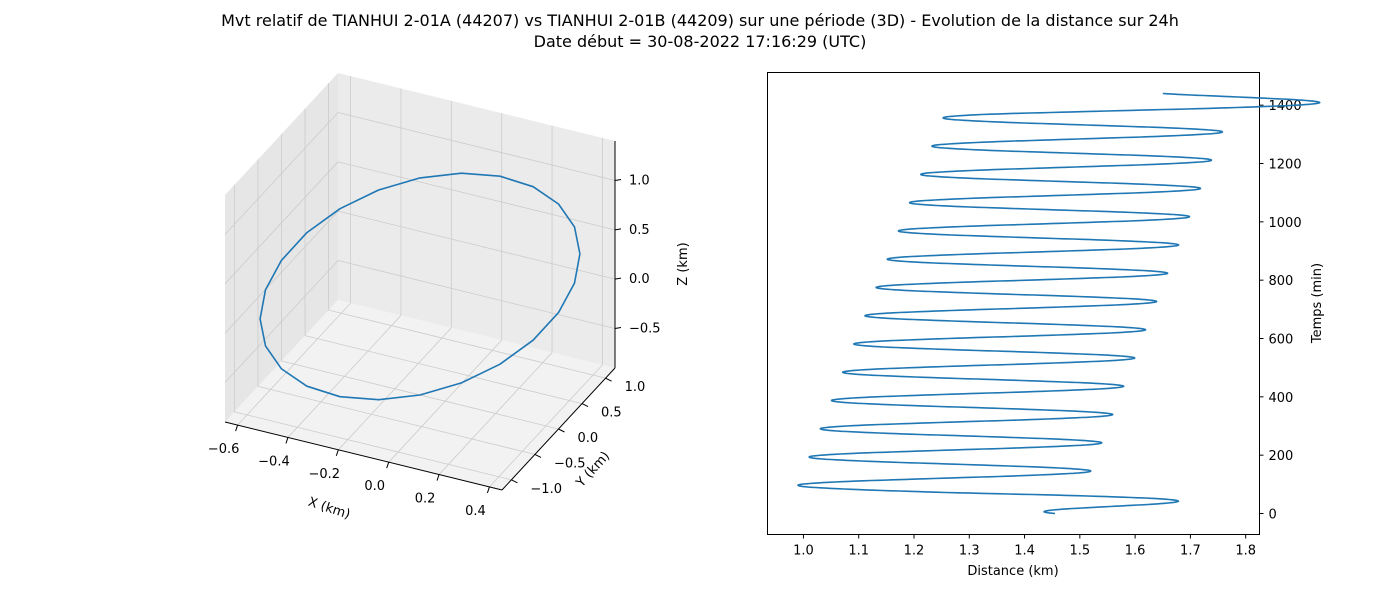 Image resolution: width=1400 pixels, height=600 pixels. What do you see at coordinates (1190, 551) in the screenshot?
I see `x-tick-label: 1.7` at bounding box center [1190, 551].